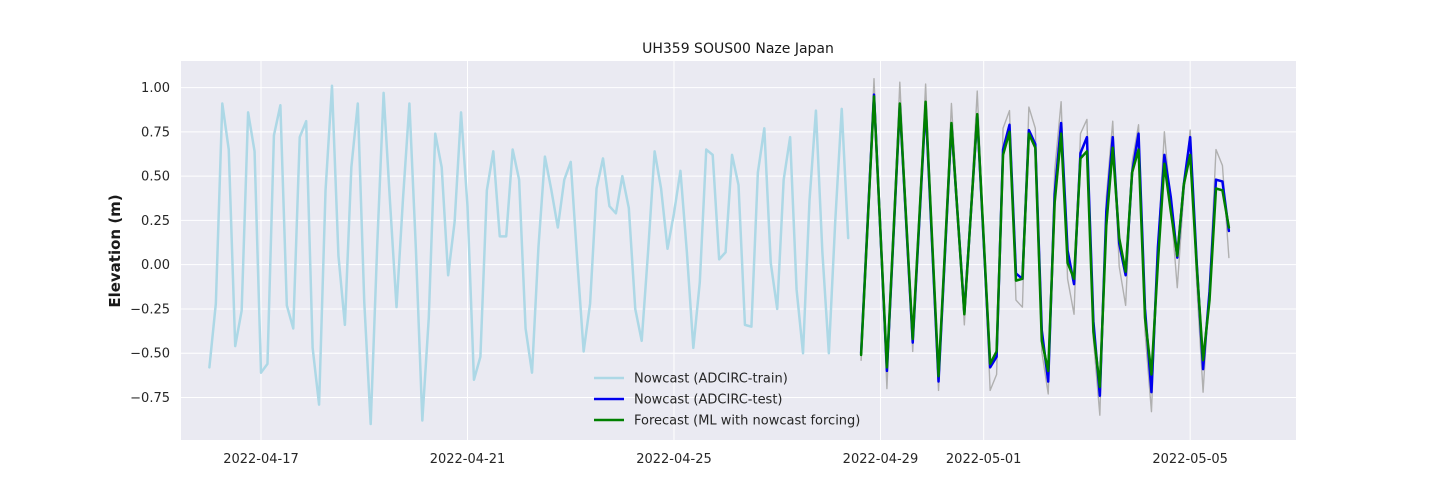  What do you see at coordinates (674, 459) in the screenshot?
I see `x-tick-label: 2022-04-25` at bounding box center [674, 459].